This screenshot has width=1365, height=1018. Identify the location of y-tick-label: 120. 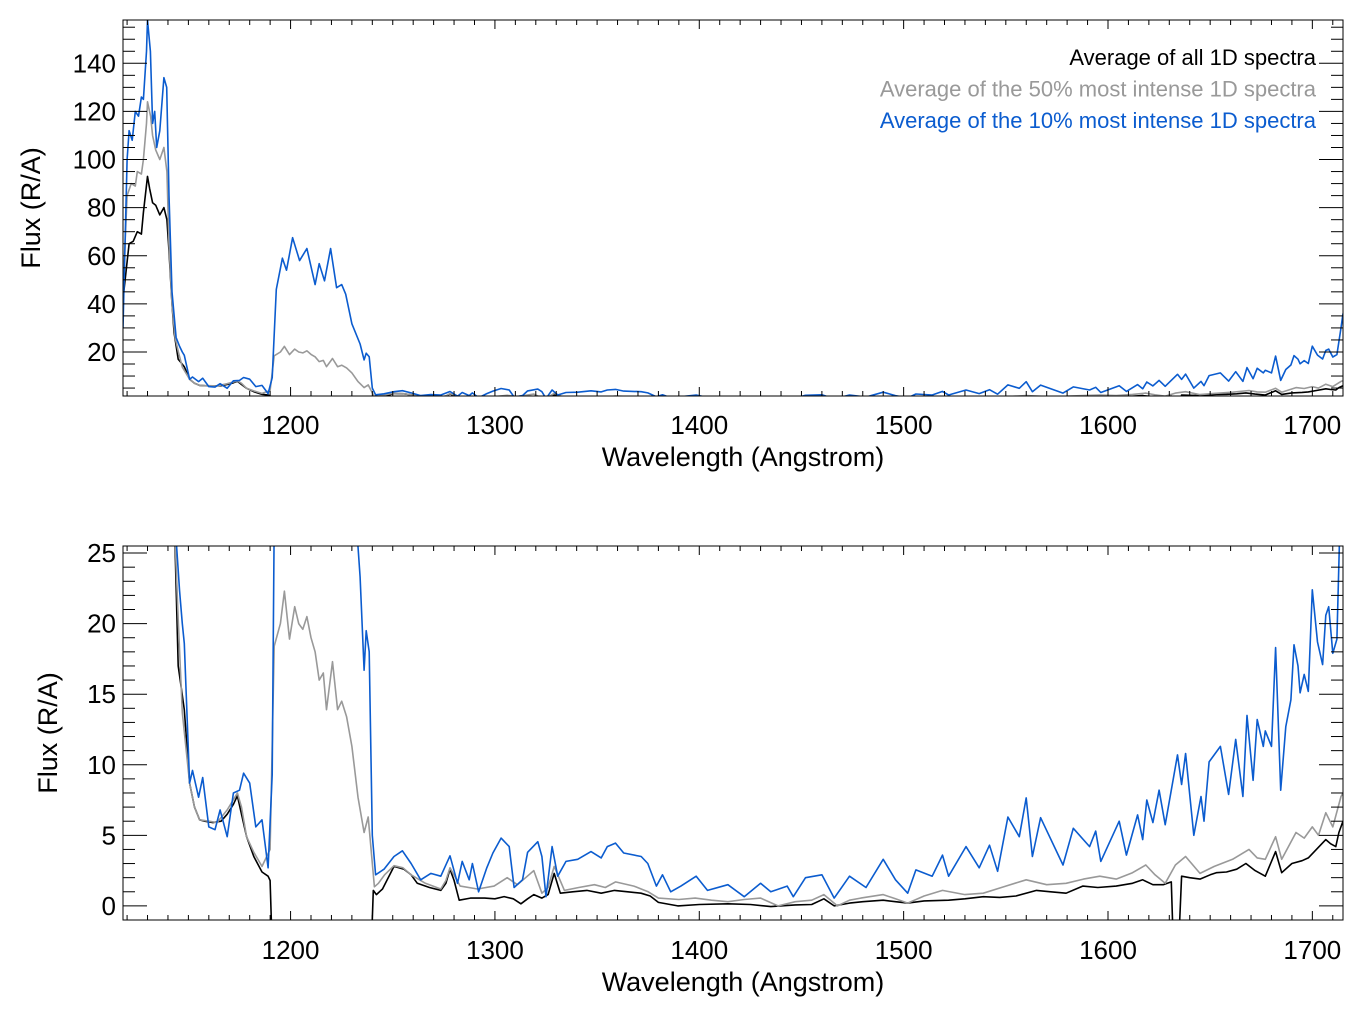
(94, 111).